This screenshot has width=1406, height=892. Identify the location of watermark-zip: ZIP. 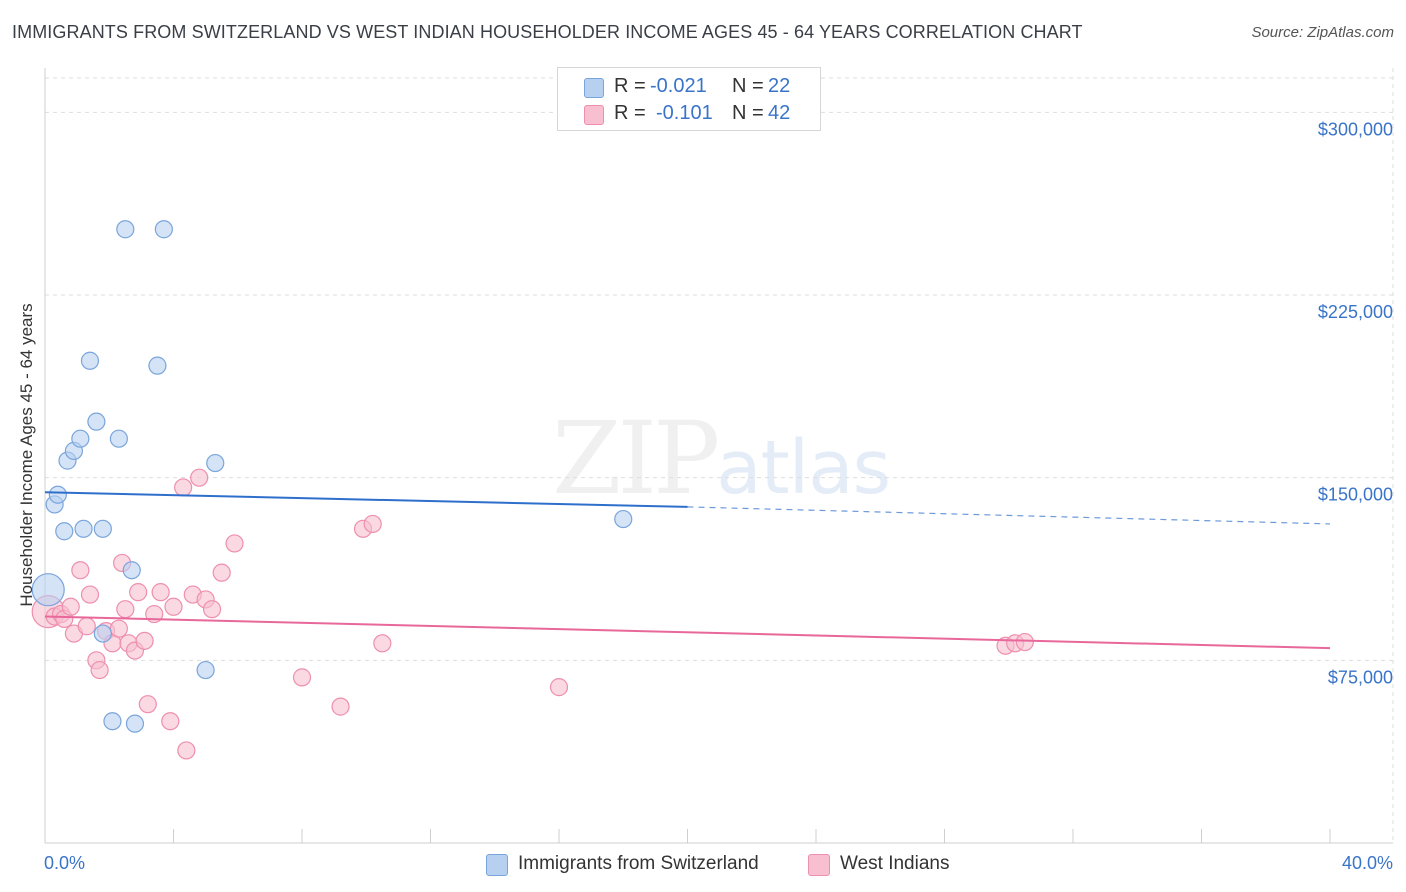
(636, 458).